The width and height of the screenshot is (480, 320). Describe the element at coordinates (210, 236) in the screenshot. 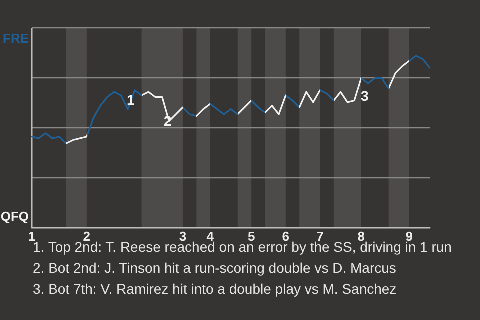

I see `x-tick-label: 4` at that location.